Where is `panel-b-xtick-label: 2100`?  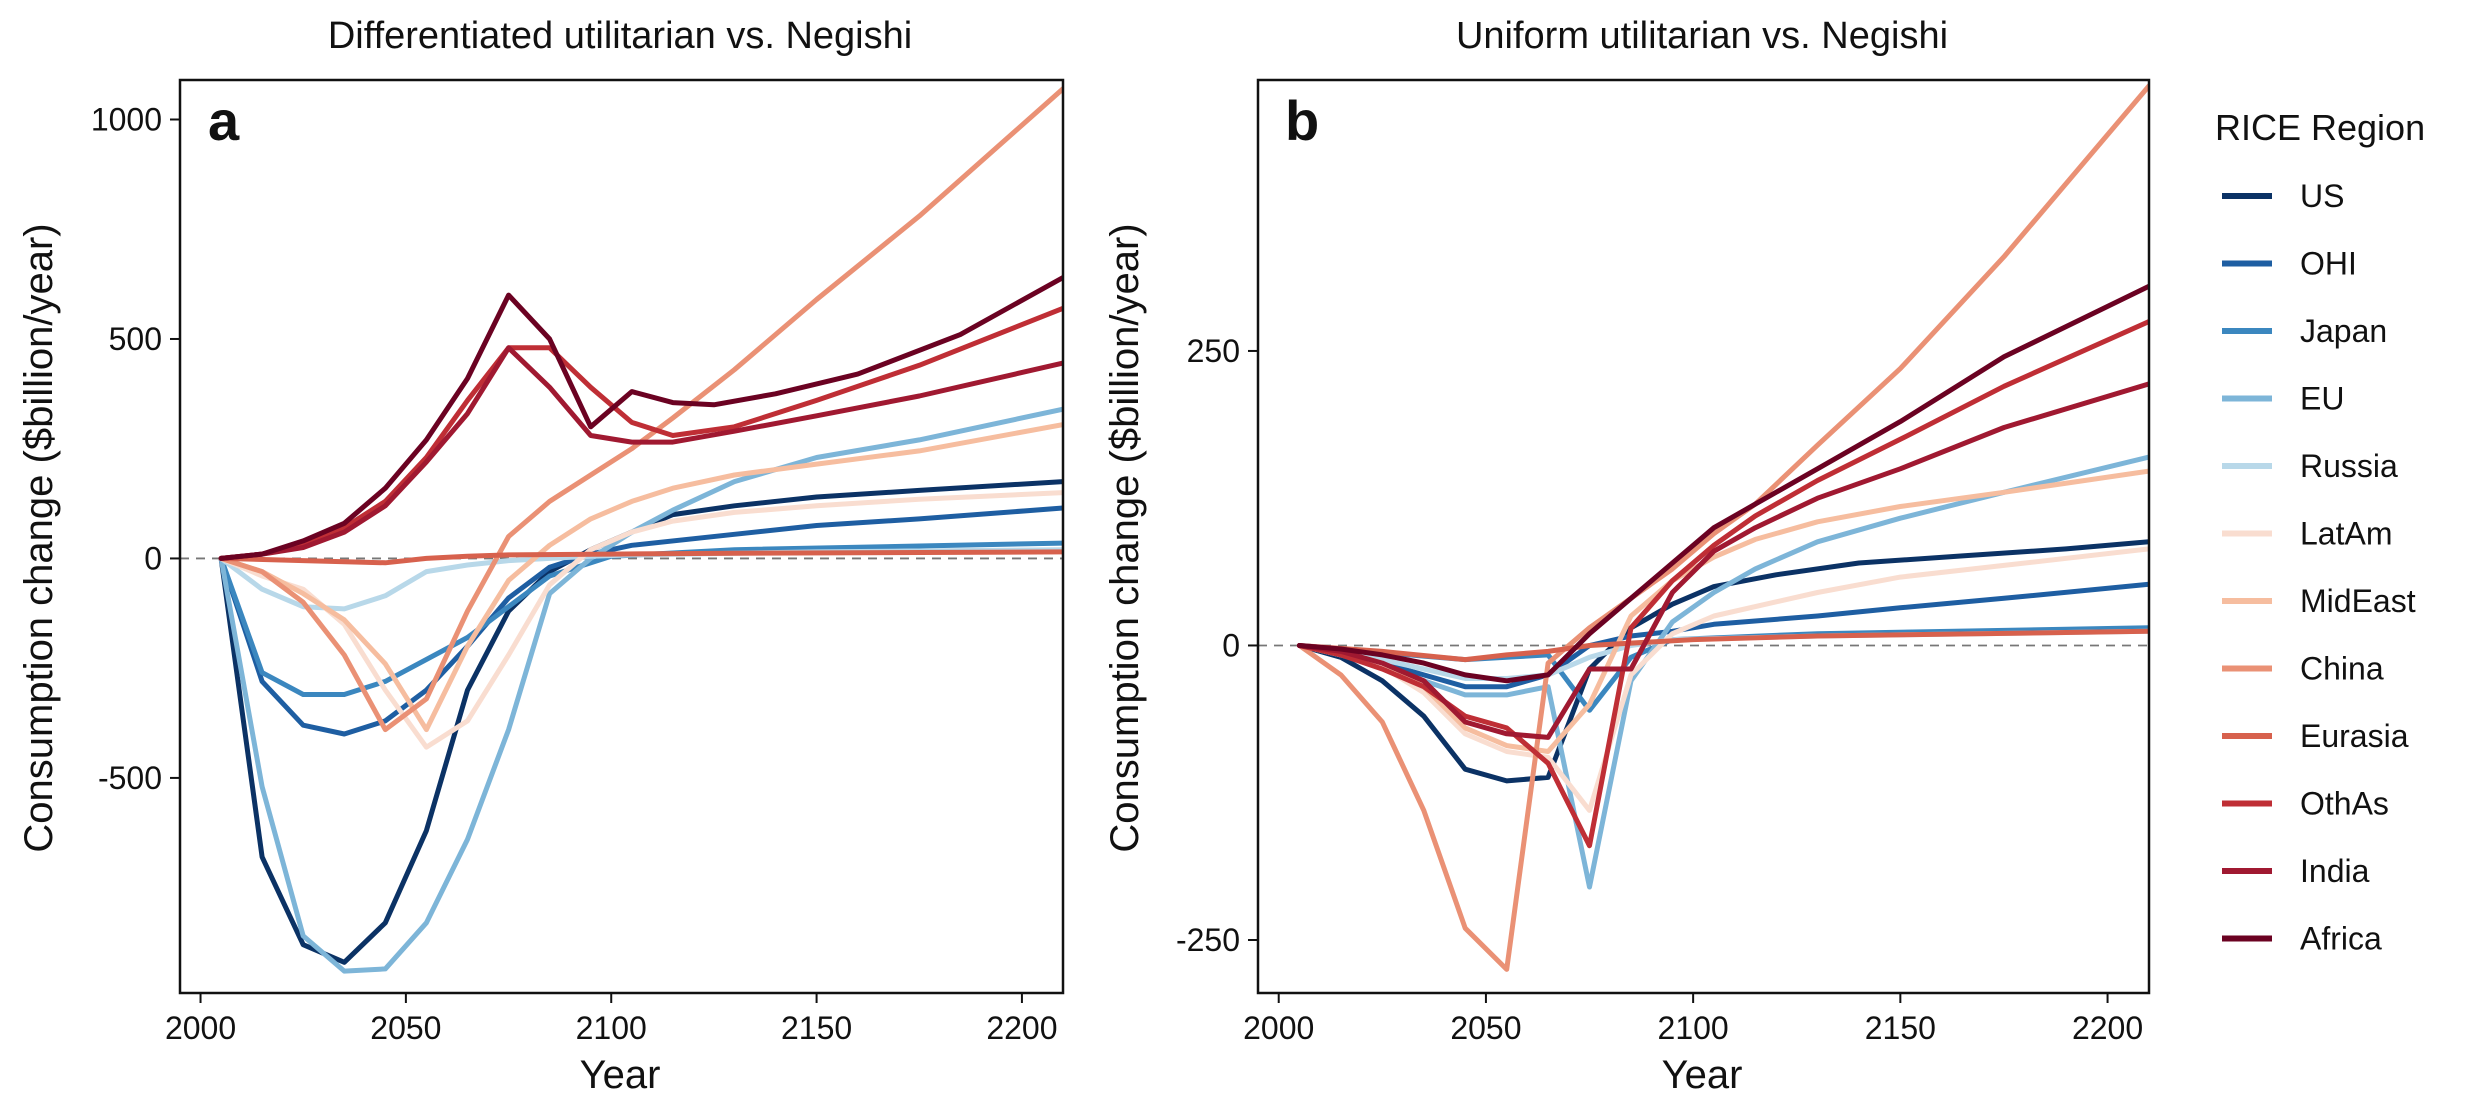
panel-b-xtick-label: 2100 is located at coordinates (1693, 1028).